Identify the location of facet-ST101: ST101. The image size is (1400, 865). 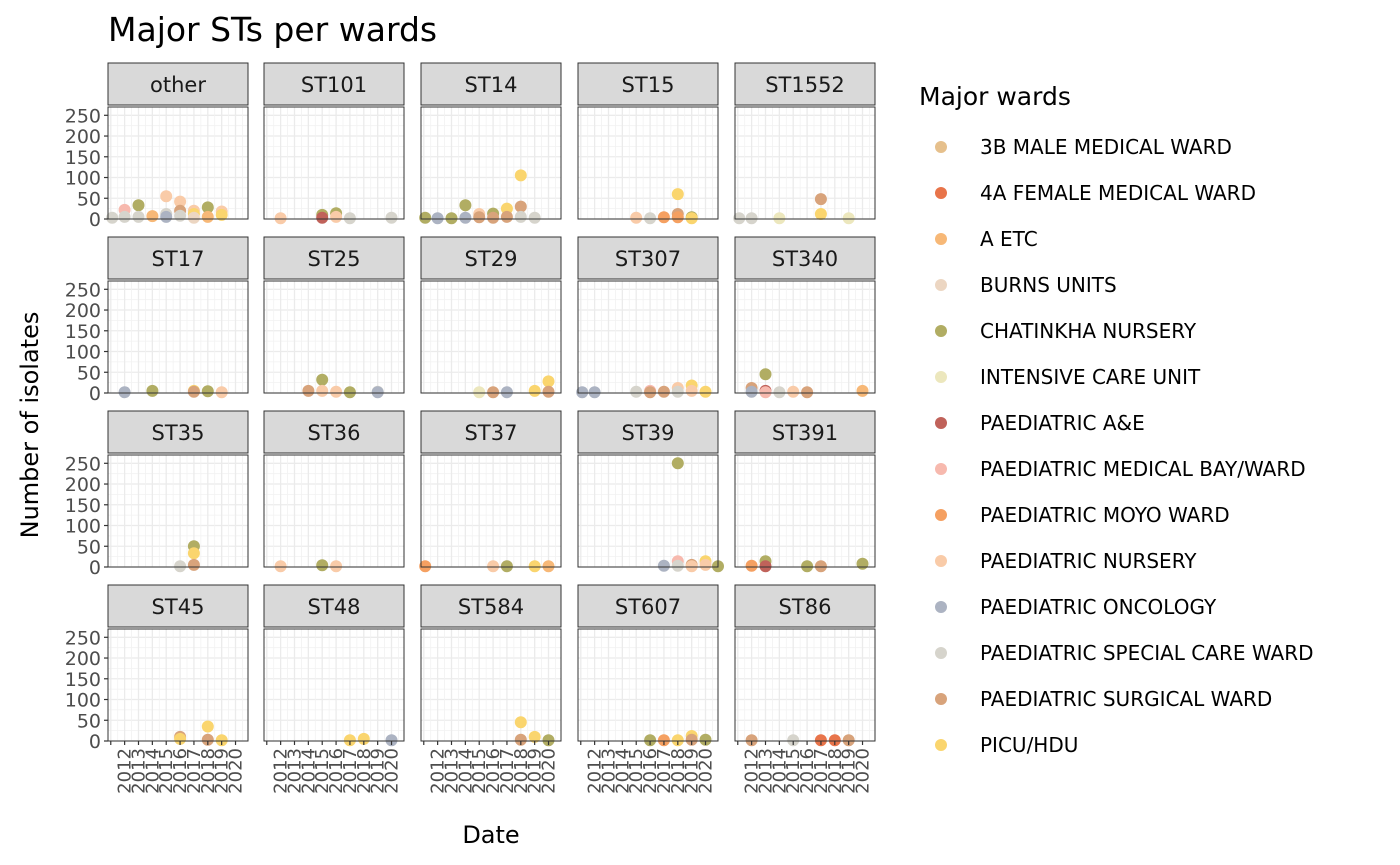
(334, 143).